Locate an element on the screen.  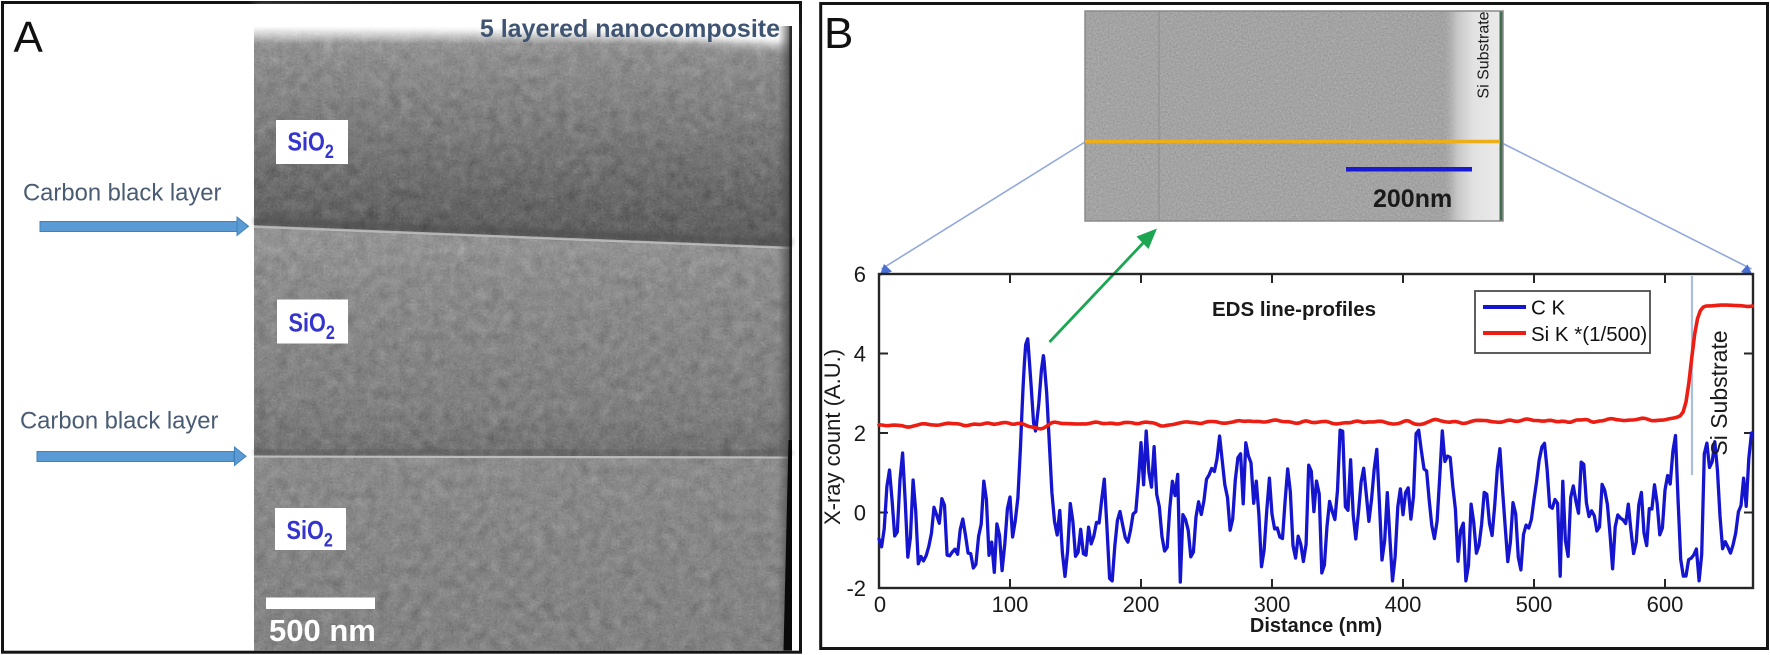
svg-text: 400 is located at coordinates (1403, 604).